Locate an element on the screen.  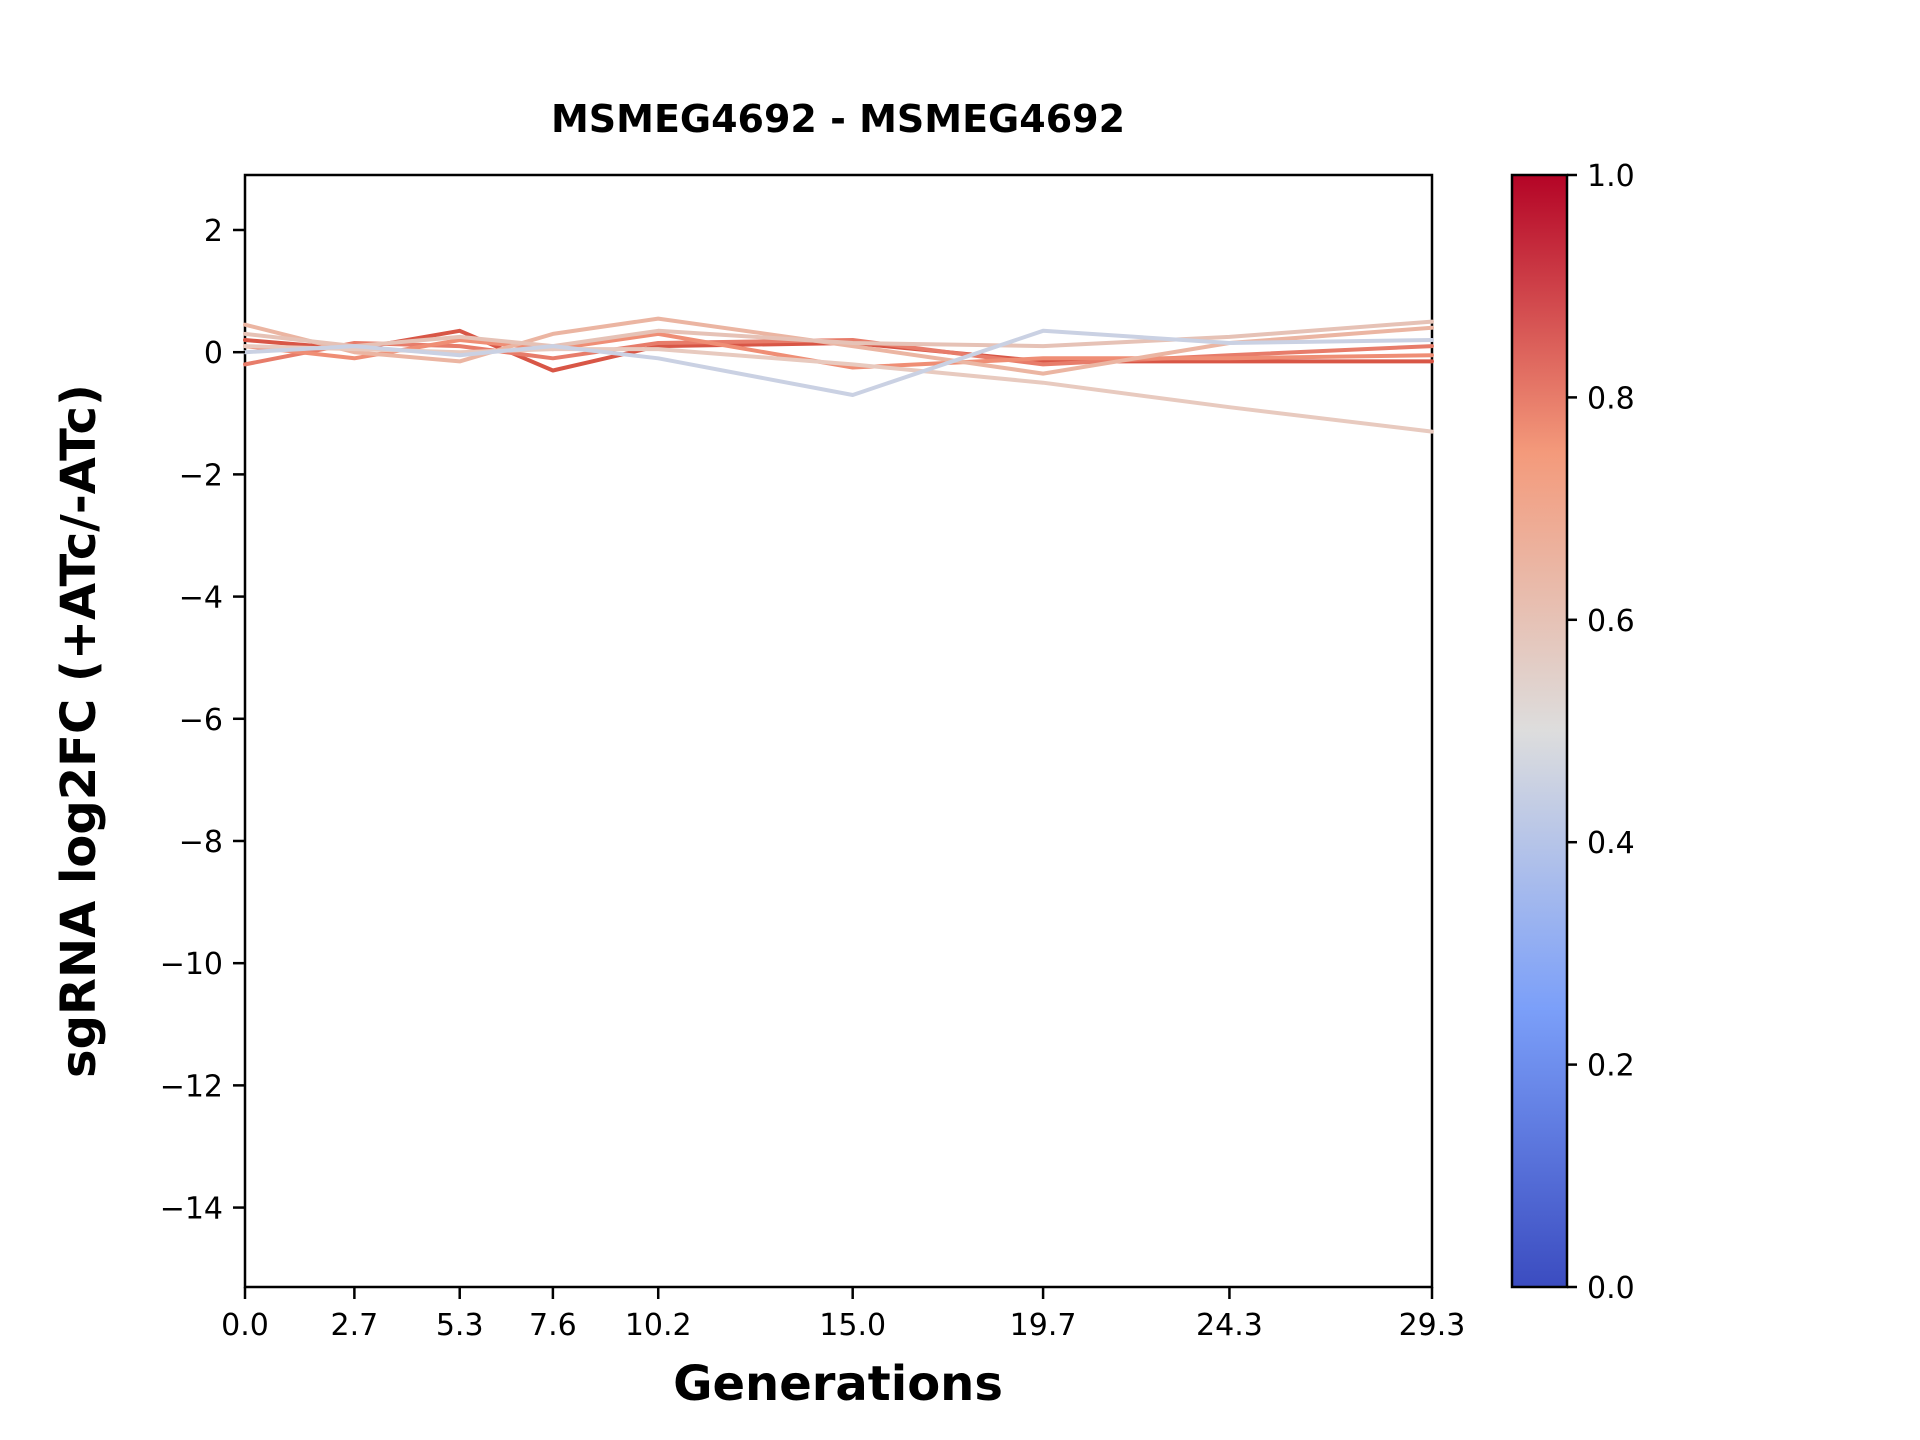
y-axis-label: sgRNA log2FC (+ATc/-ATc) is located at coordinates (79, 731).